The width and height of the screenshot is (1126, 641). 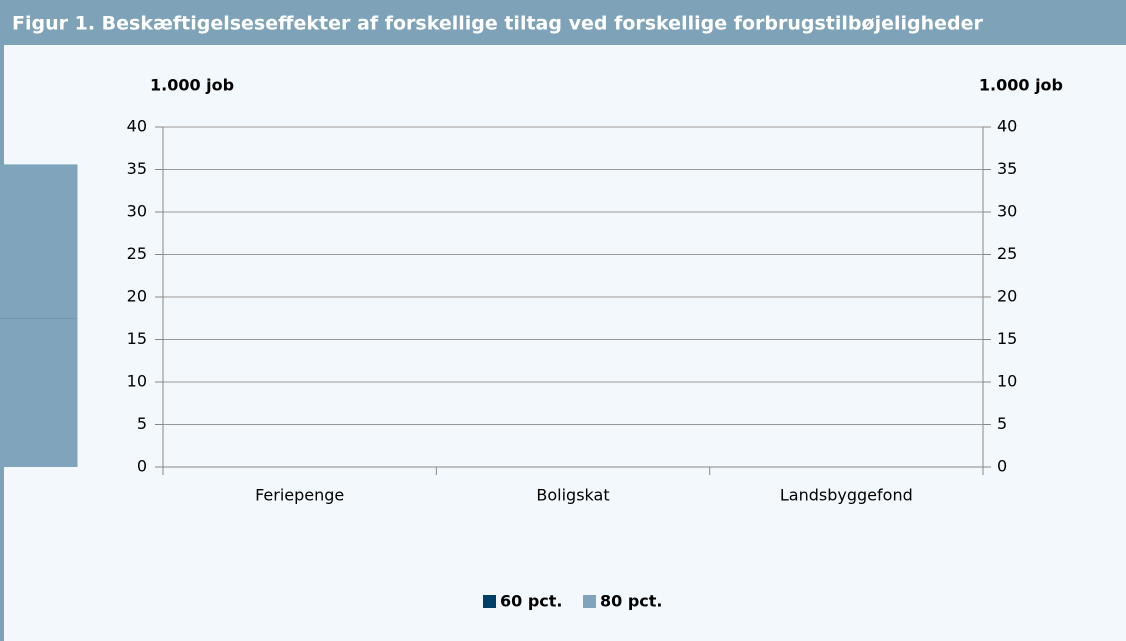 What do you see at coordinates (137, 253) in the screenshot?
I see `y-tick-label: 25` at bounding box center [137, 253].